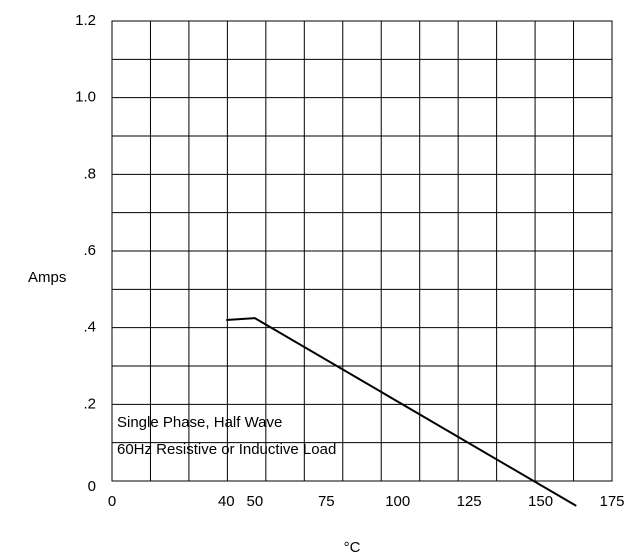  What do you see at coordinates (85, 20) in the screenshot?
I see `y-tick-label: 1.2` at bounding box center [85, 20].